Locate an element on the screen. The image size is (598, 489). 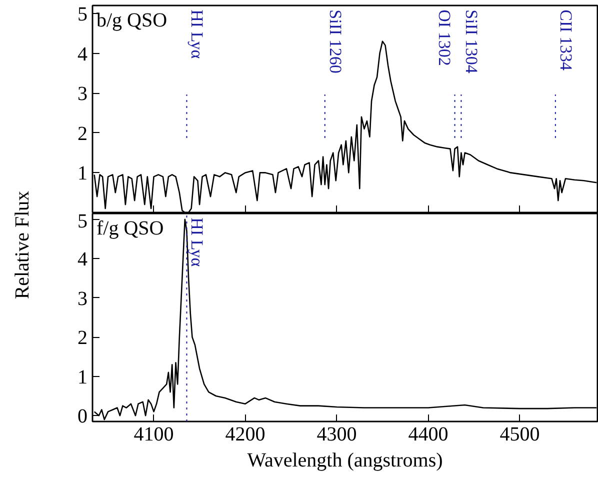
ref-line-label: CII 1334 is located at coordinates (566, 41).